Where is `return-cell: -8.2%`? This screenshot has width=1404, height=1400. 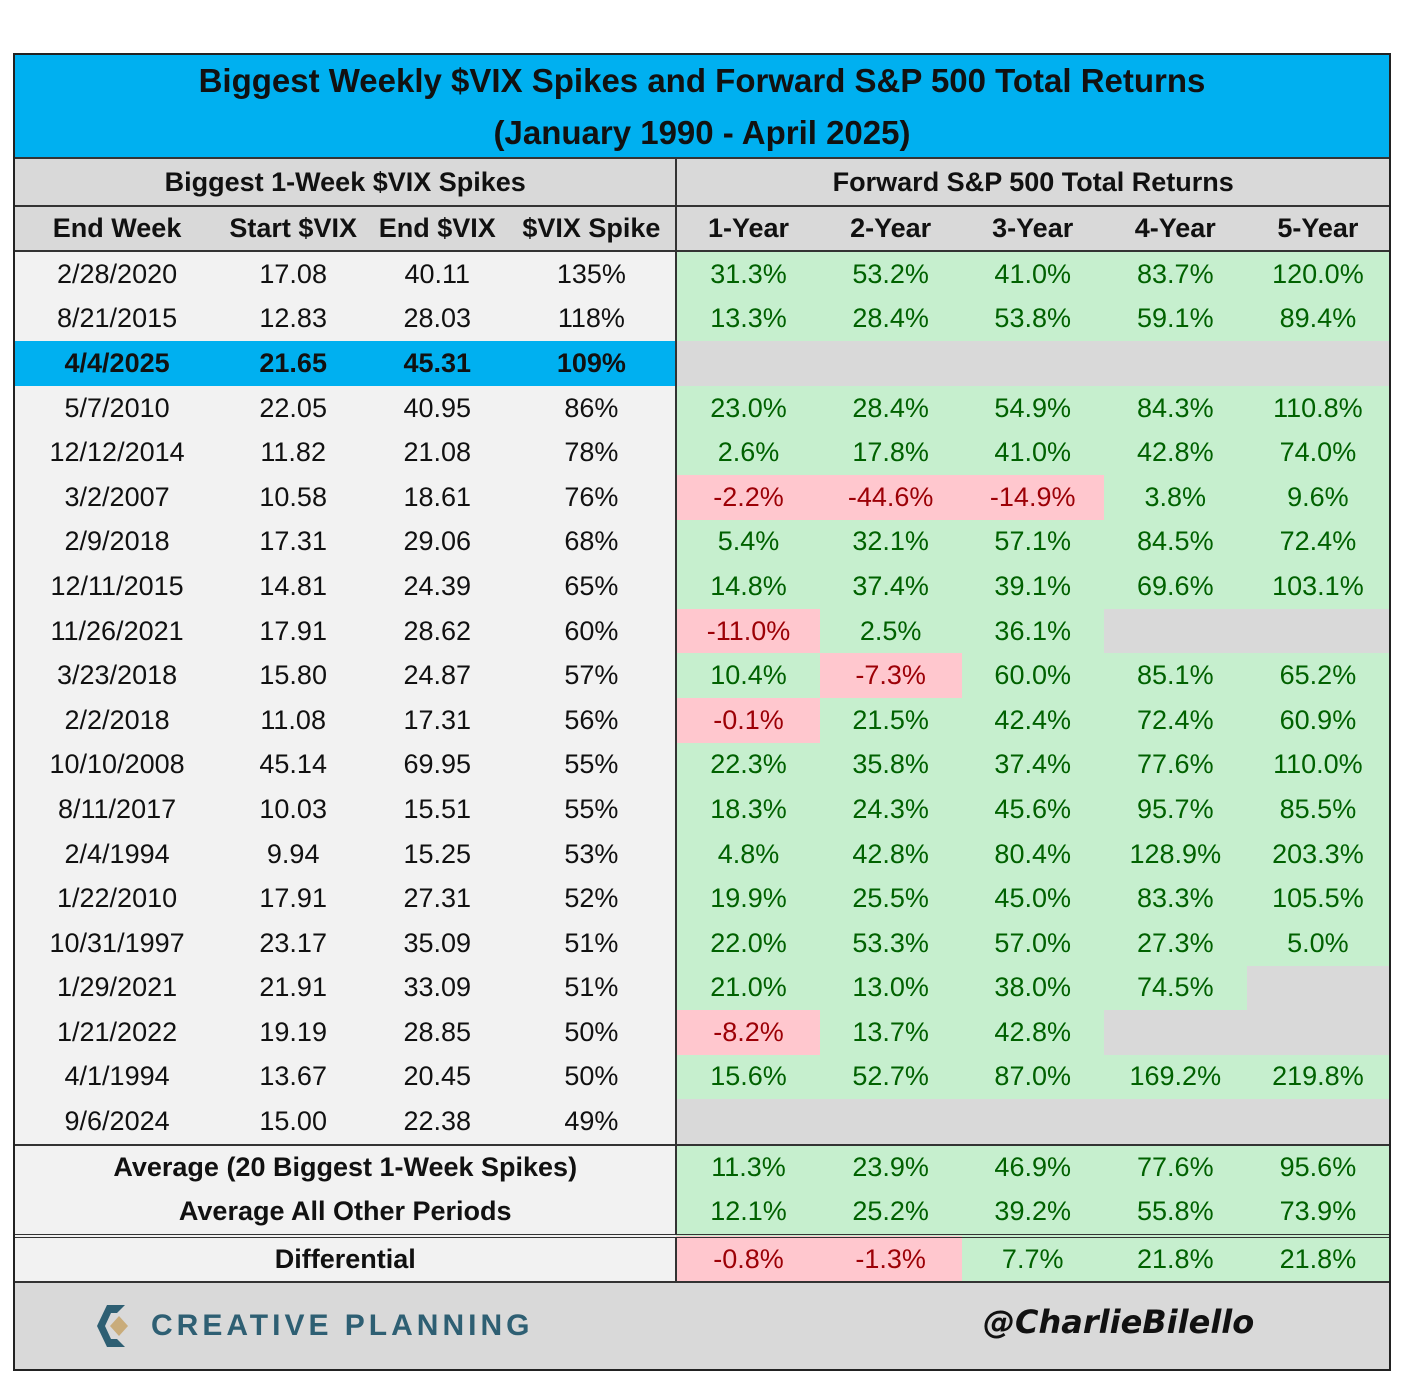
return-cell: -8.2% is located at coordinates (748, 1032).